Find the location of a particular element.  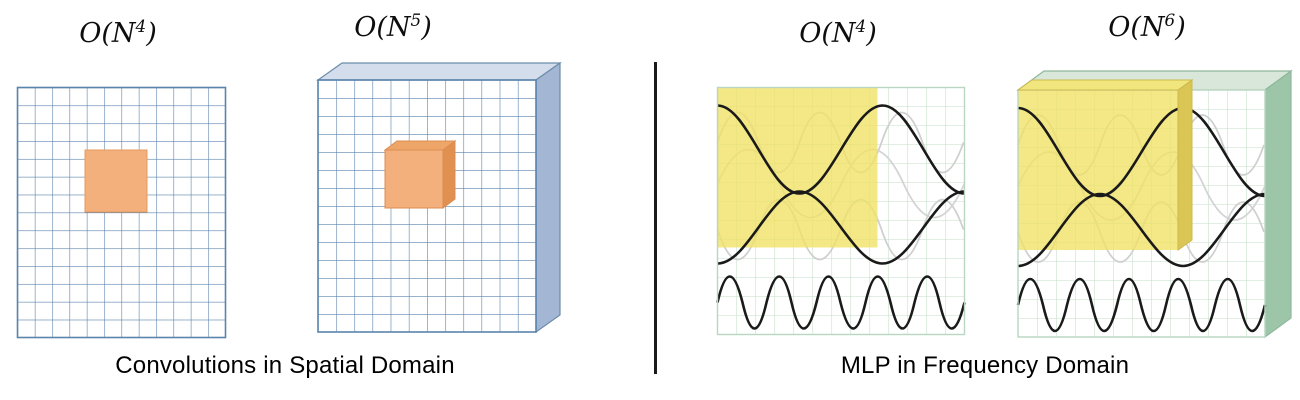

highlight-block-right-face is located at coordinates (1185, 165).